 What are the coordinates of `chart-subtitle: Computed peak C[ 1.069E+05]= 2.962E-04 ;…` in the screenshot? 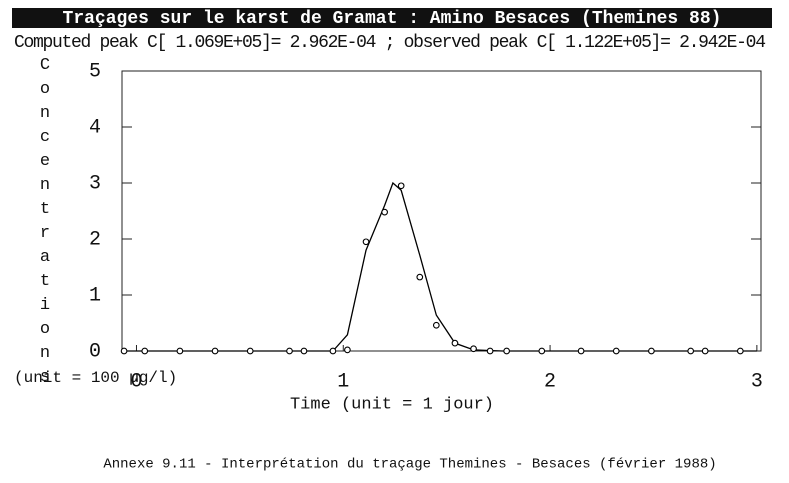 It's located at (390, 43).